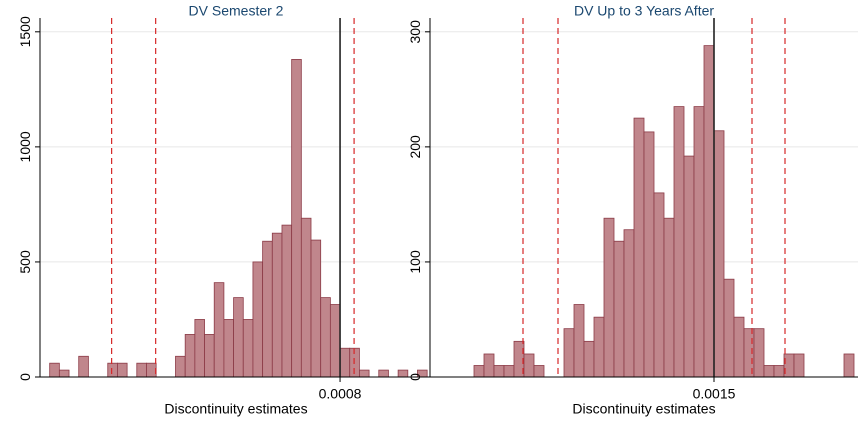 Image resolution: width=867 pixels, height=427 pixels. What do you see at coordinates (415, 32) in the screenshot?
I see `y-tick-label: 300` at bounding box center [415, 32].